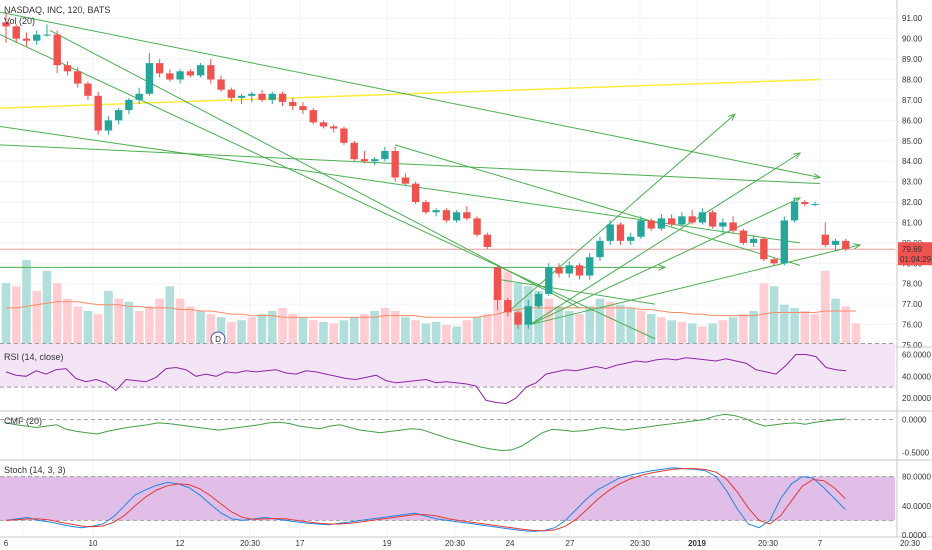 The height and width of the screenshot is (550, 932). What do you see at coordinates (912, 141) in the screenshot?
I see `price-tick-label: 85.00` at bounding box center [912, 141].